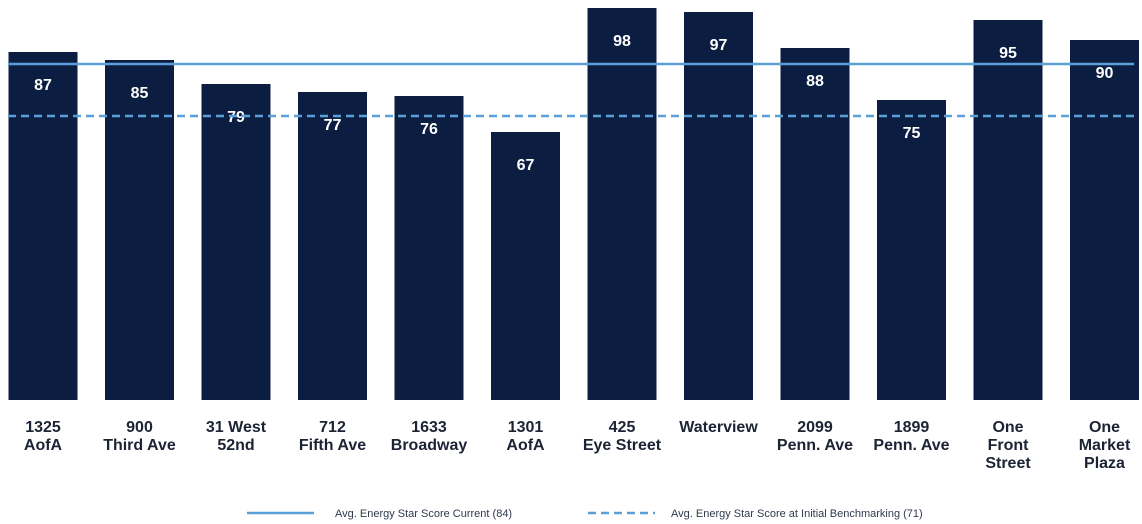 This screenshot has width=1142, height=524. Describe the element at coordinates (815, 427) in the screenshot. I see `x-tick-label: 2099` at that location.